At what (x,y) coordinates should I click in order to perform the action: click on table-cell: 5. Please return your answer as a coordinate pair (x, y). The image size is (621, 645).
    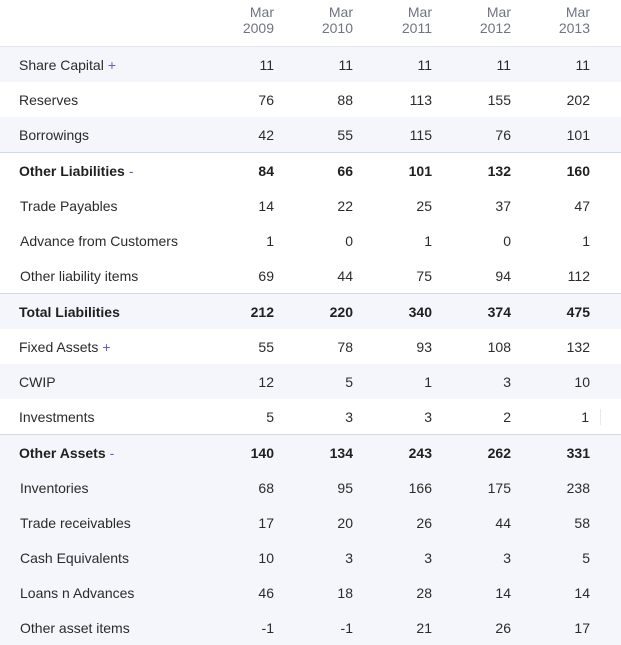
    Looking at the image, I should click on (270, 416).